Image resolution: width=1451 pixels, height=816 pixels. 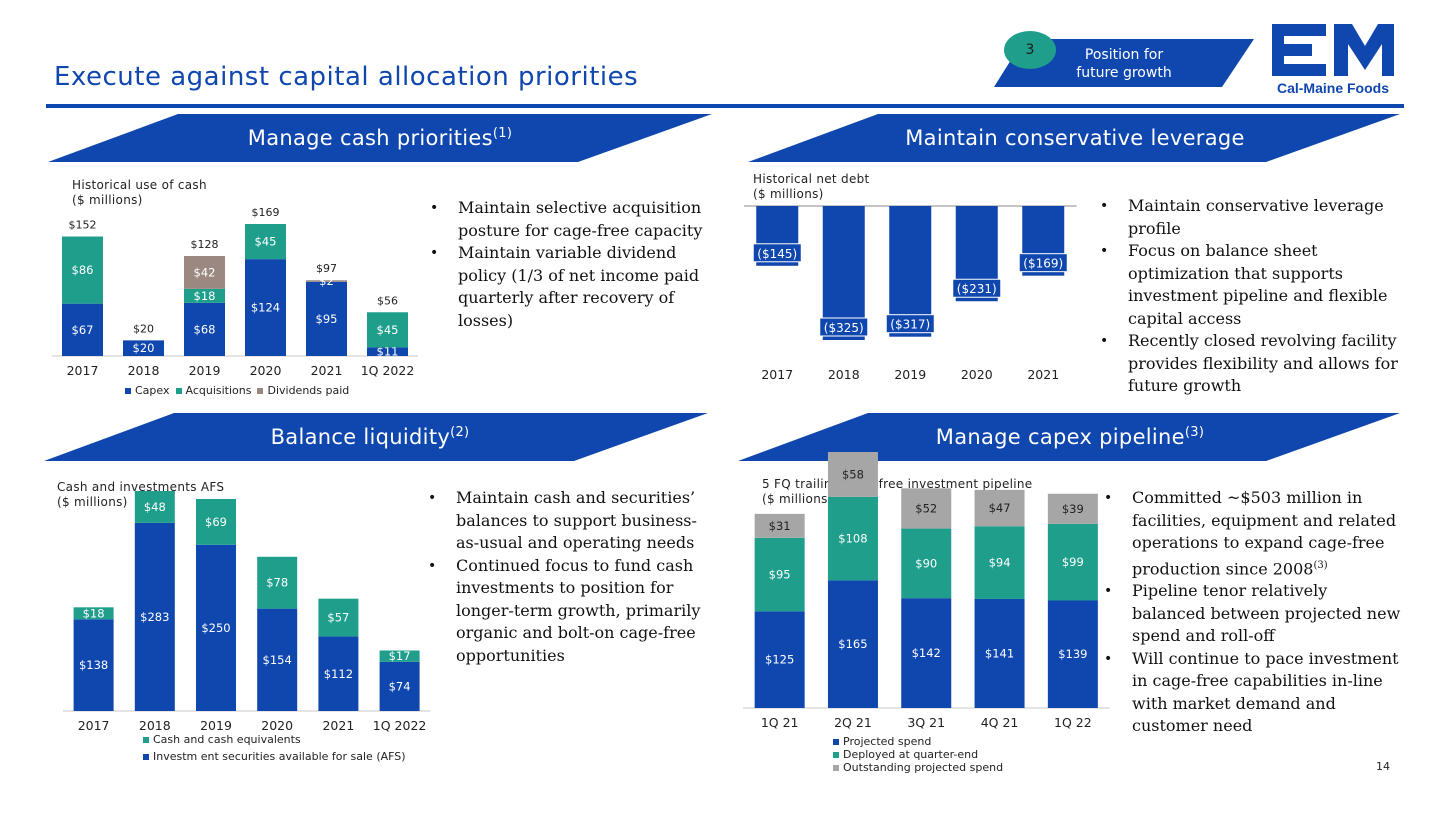 What do you see at coordinates (926, 653) in the screenshot?
I see `capex-pipeline-data-label: $142` at bounding box center [926, 653].